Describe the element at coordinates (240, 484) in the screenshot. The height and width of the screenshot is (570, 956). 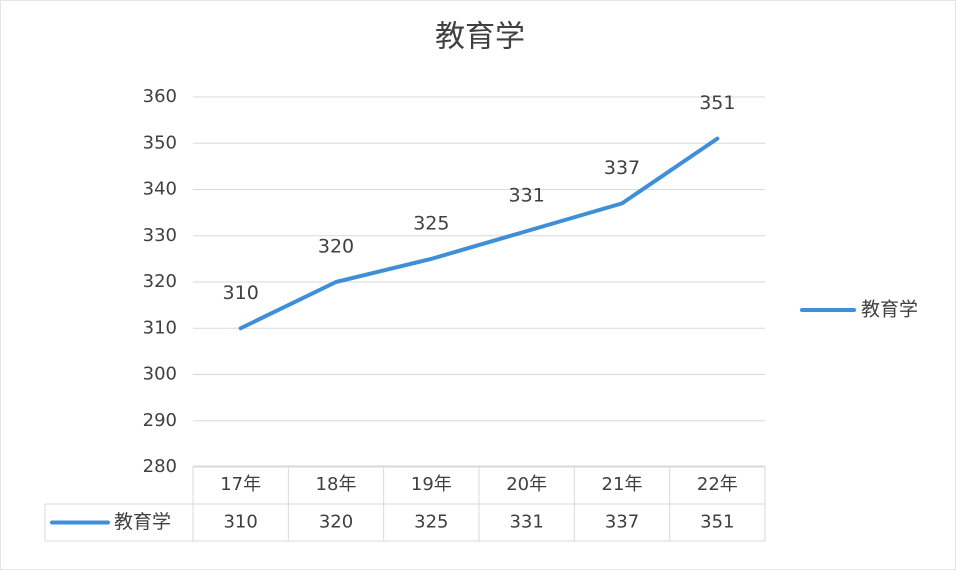
I see `x-tick-label: 17年` at that location.